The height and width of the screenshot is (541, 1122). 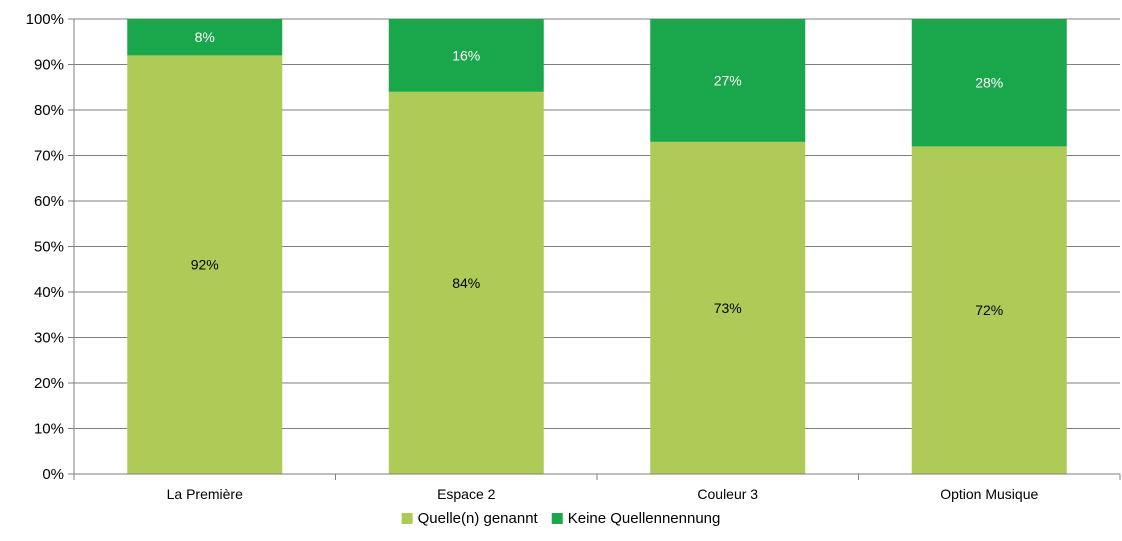 I want to click on legend-item: Quelle(n) genannt, so click(x=470, y=518).